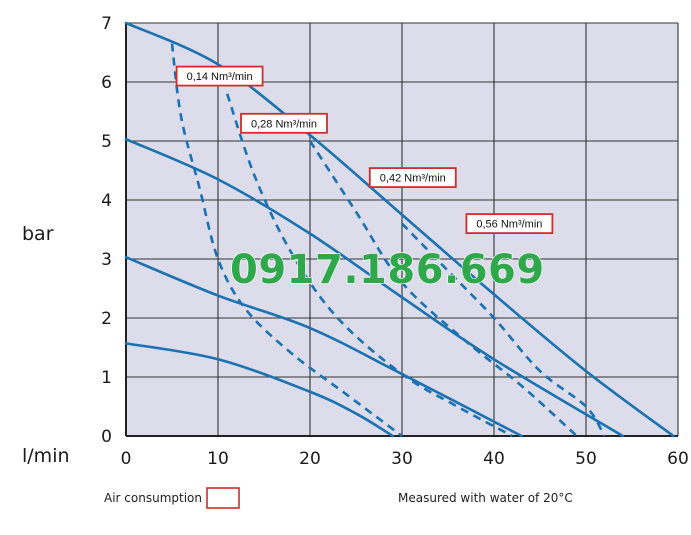 The height and width of the screenshot is (535, 691). I want to click on annotation-label: 0,14 Nm³/min, so click(220, 77).